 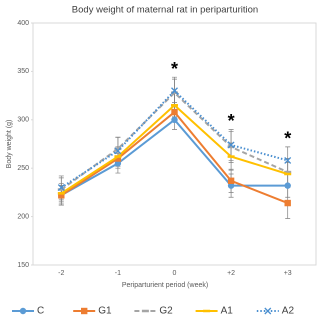 What do you see at coordinates (92, 311) in the screenshot?
I see `legend-item: G1` at bounding box center [92, 311].